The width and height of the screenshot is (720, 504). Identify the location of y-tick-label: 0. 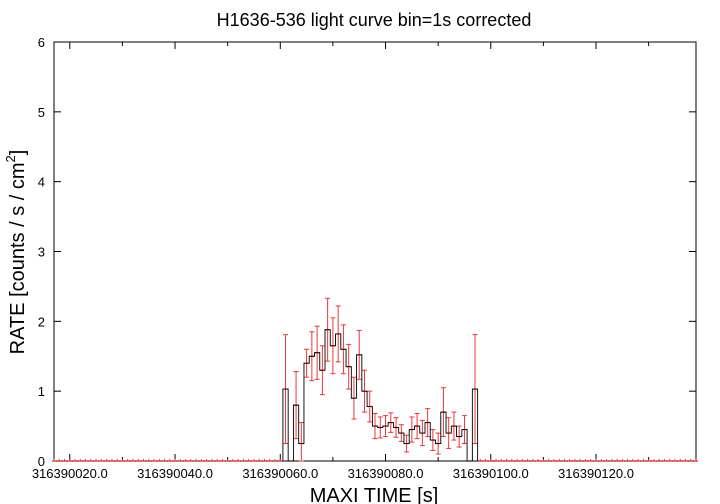
(41, 461).